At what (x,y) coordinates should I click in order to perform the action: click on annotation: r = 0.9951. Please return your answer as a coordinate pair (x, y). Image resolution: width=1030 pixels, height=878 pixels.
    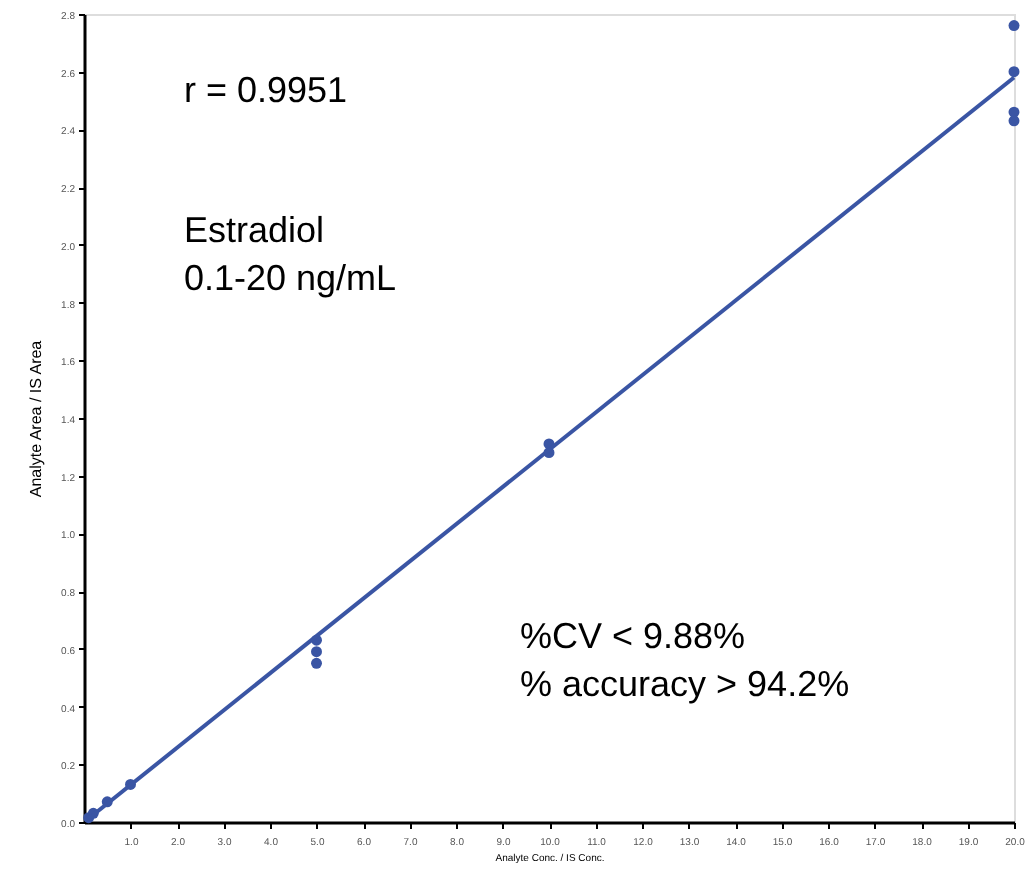
    Looking at the image, I should click on (266, 90).